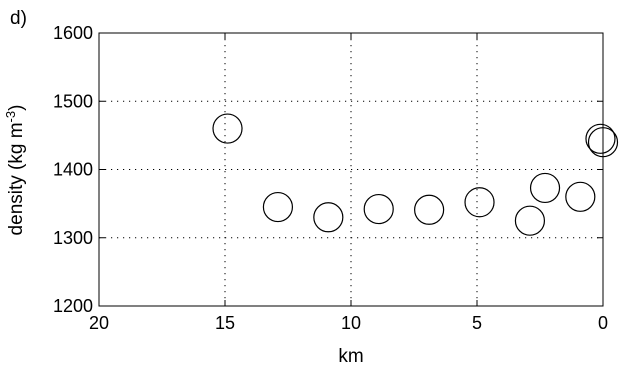 Image resolution: width=619 pixels, height=370 pixels. I want to click on y-axis-label-close: ), so click(16, 108).